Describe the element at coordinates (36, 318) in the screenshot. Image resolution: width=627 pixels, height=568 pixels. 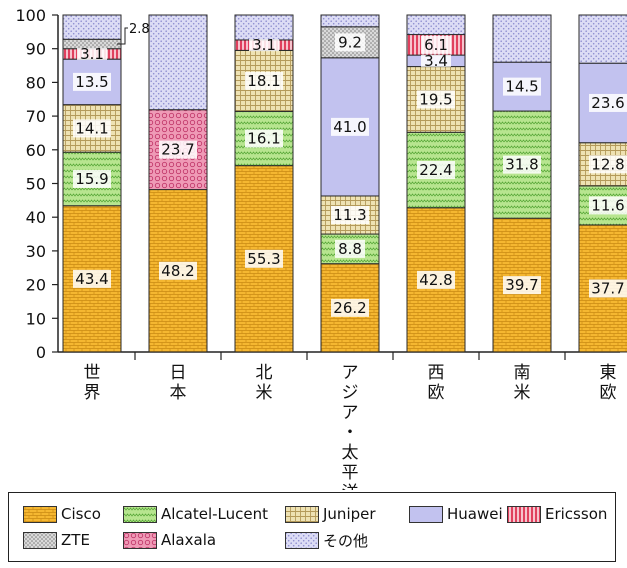
I see `y-tick-label: 10` at that location.